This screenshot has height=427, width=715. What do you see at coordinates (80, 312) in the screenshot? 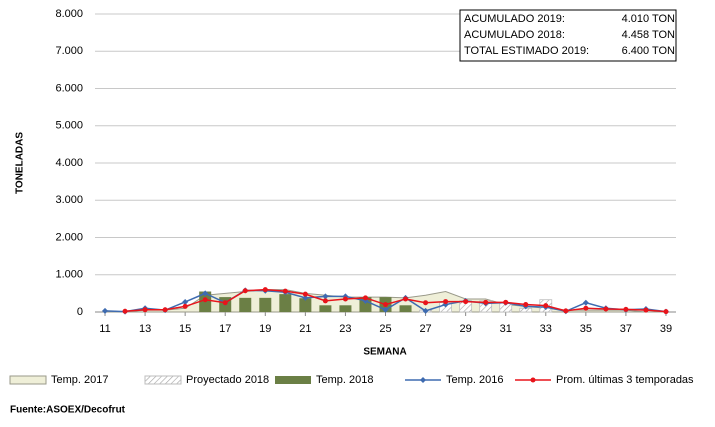
I see `y-tick-label: 0` at bounding box center [80, 312].